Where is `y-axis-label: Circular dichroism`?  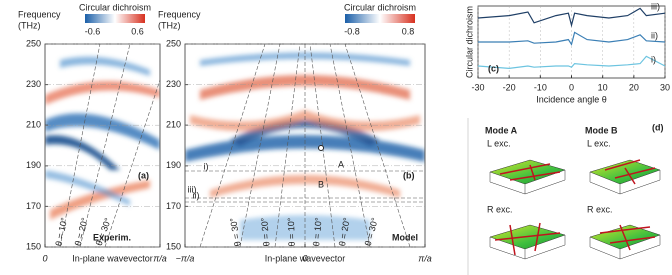
y-axis-label: Circular dichroism is located at coordinates (469, 42).